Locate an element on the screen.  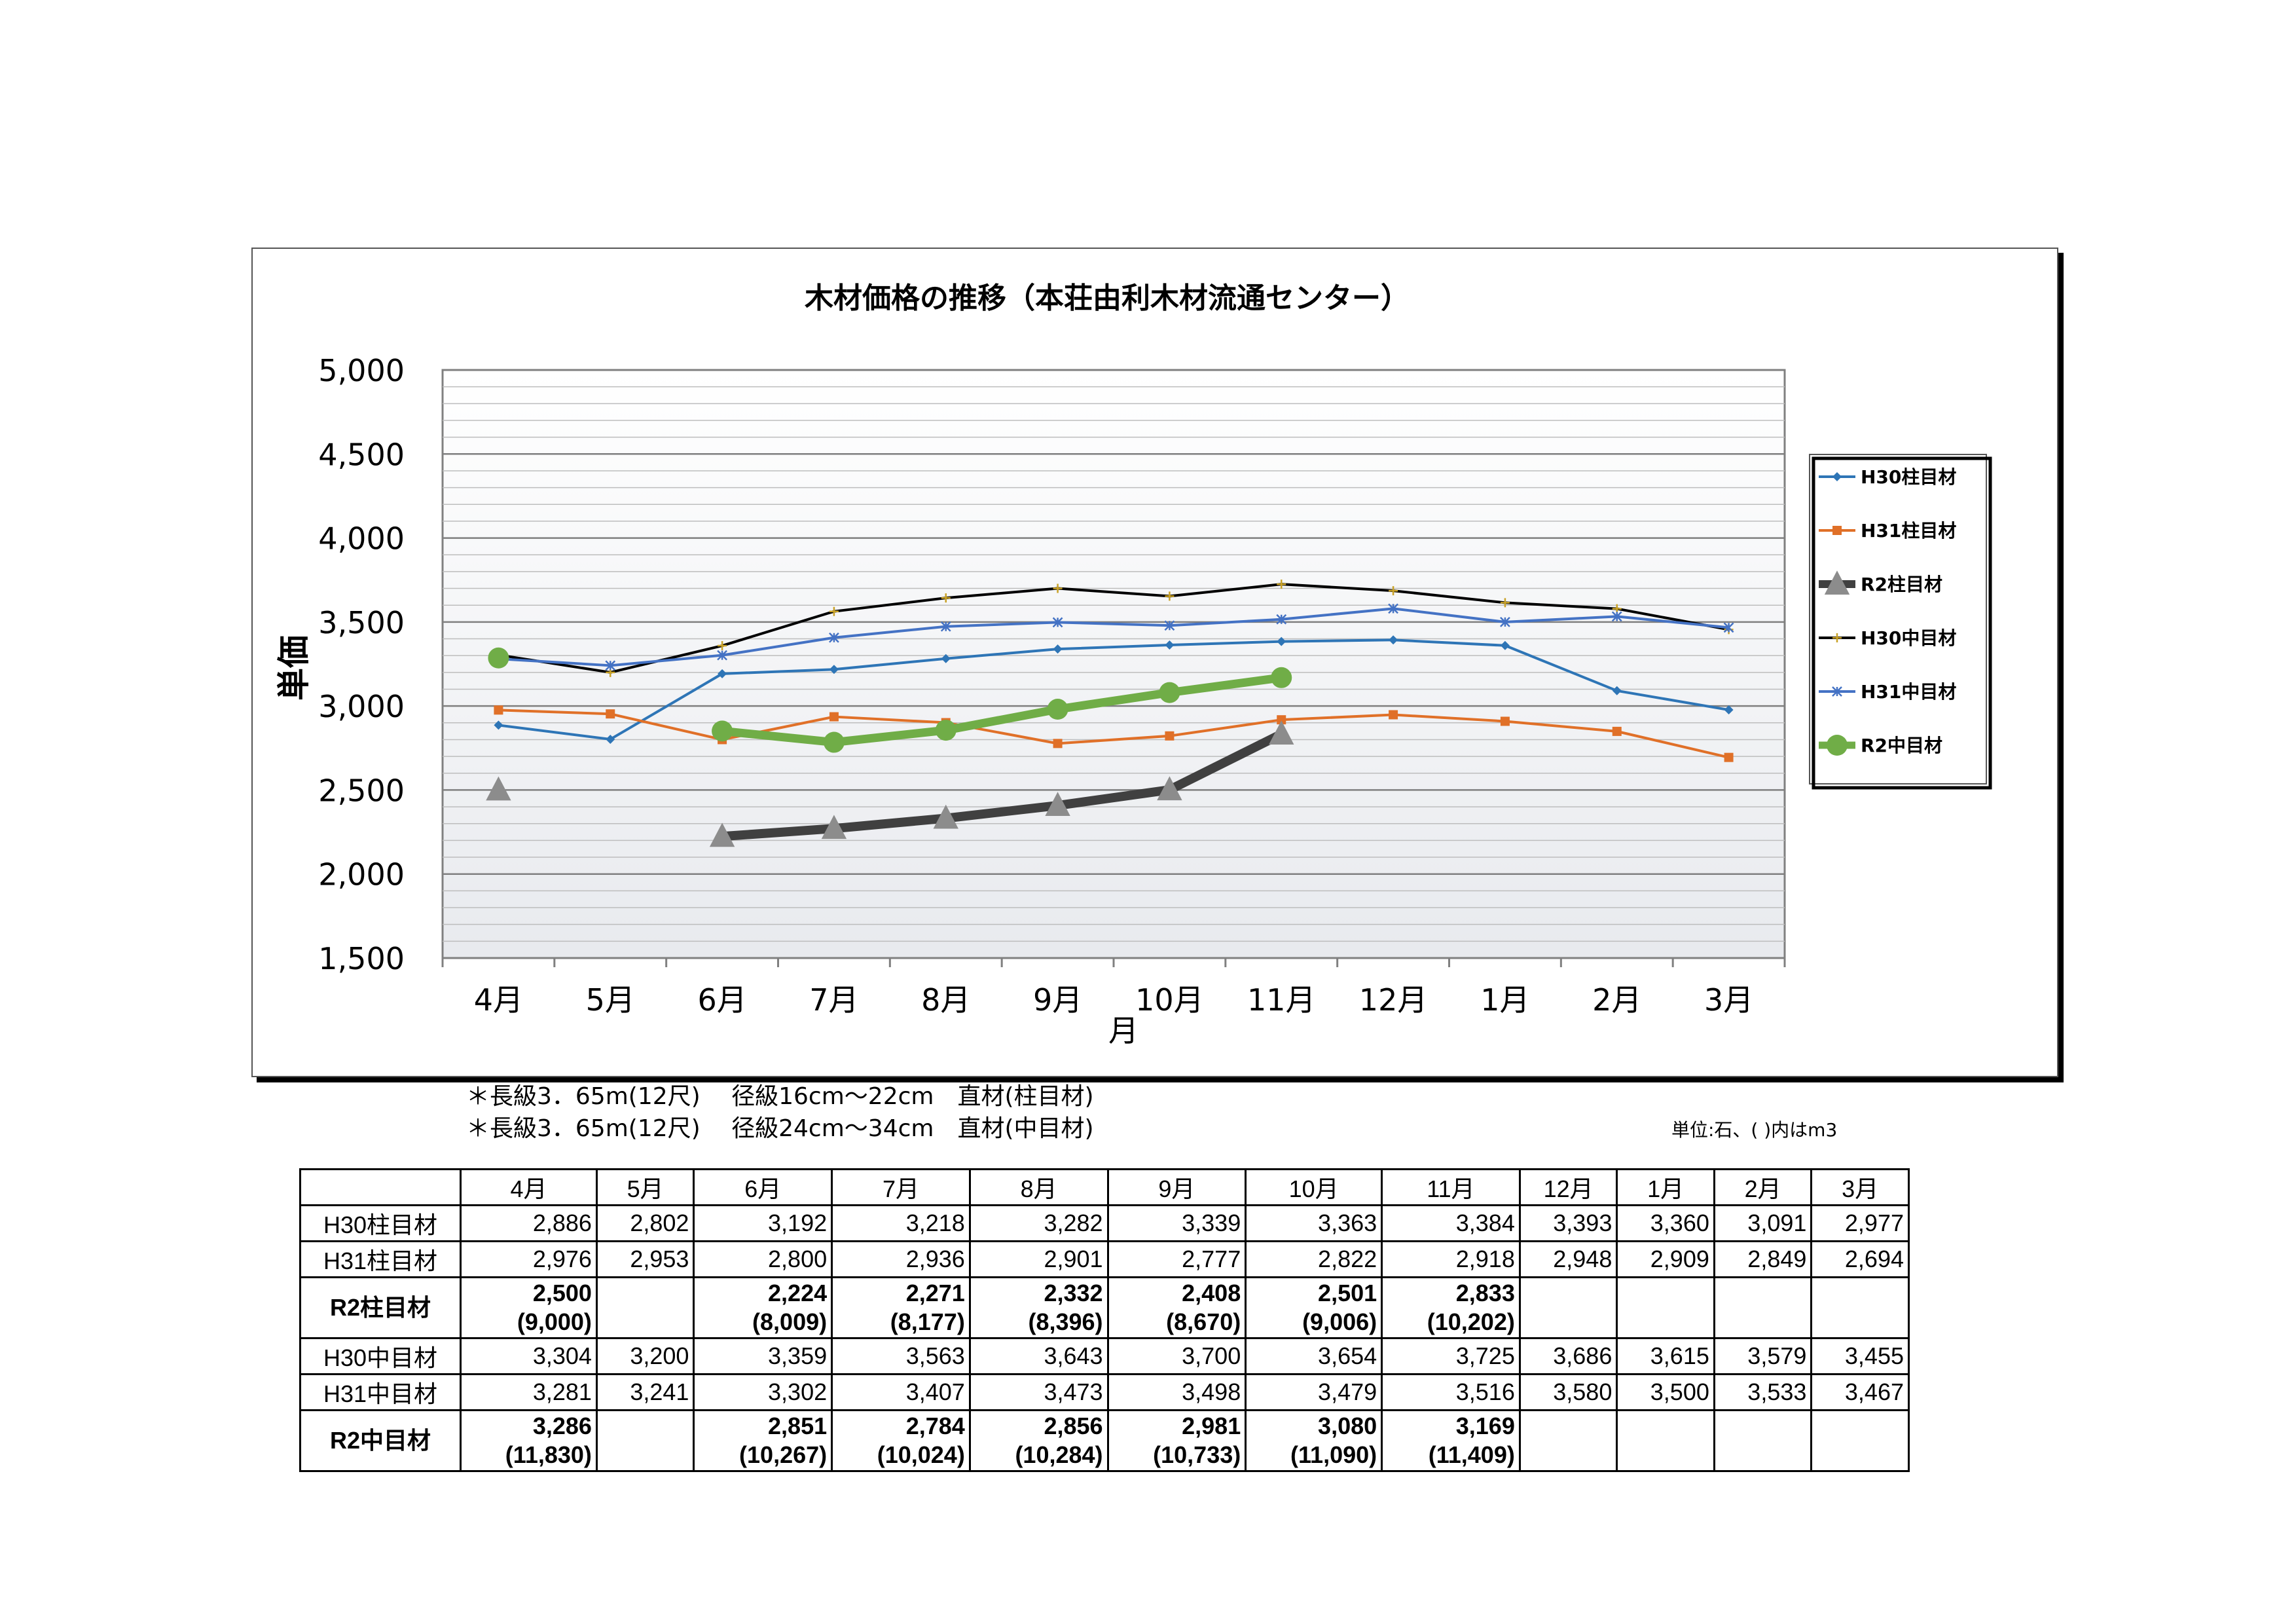
price-m3: (11,830) is located at coordinates (548, 1454).